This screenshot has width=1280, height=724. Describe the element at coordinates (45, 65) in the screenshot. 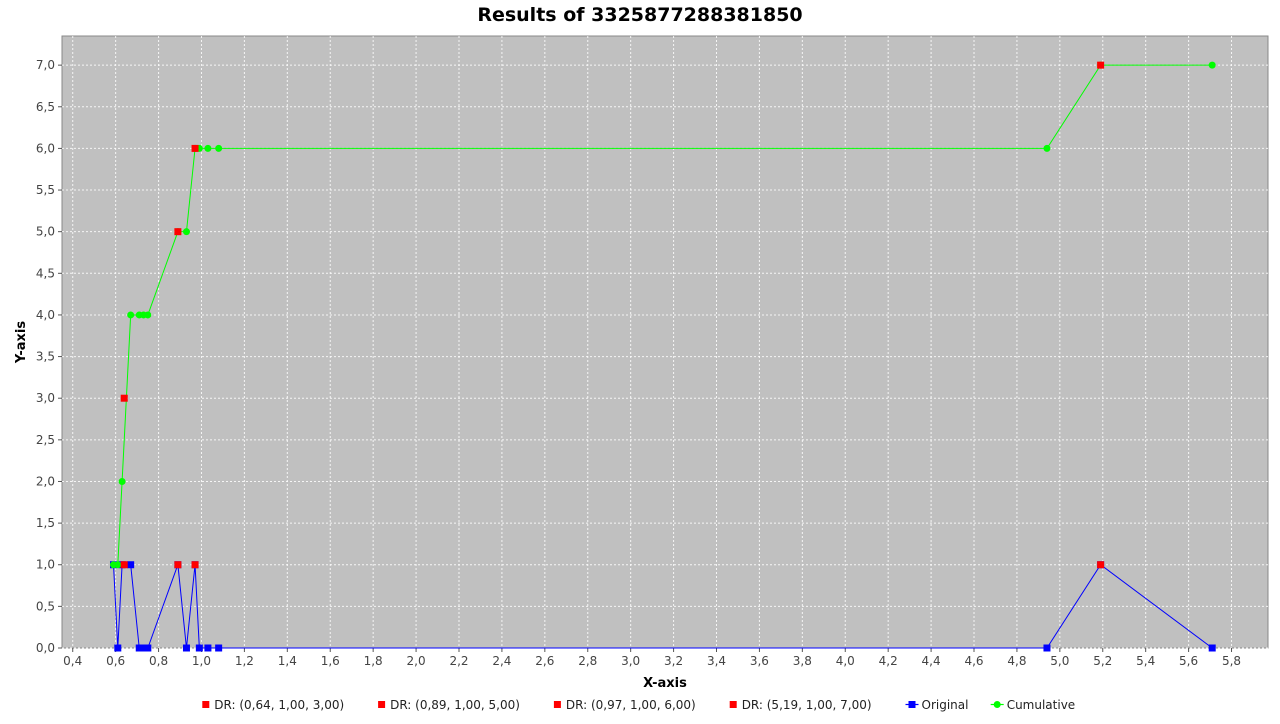

I see `y-tick-label: 7,0` at that location.